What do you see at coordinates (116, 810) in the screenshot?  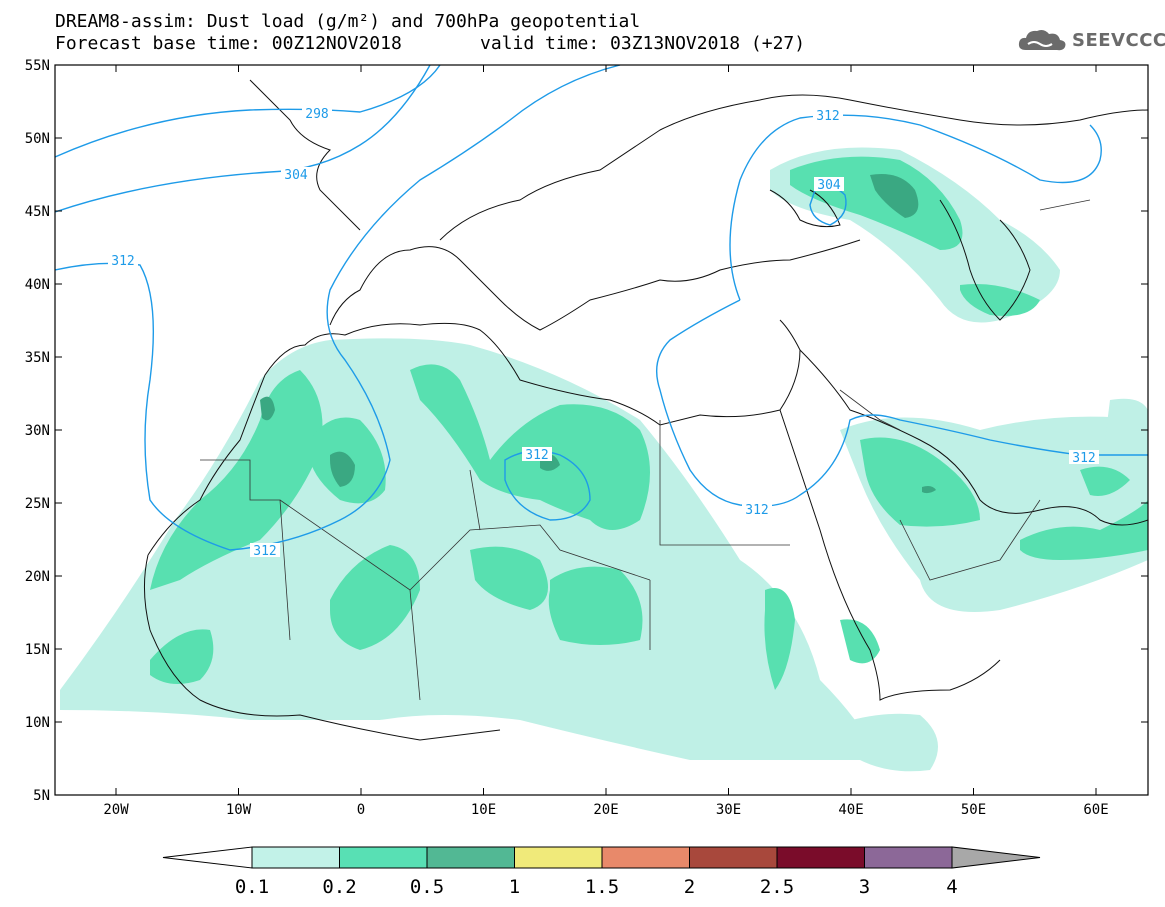 I see `lon-label: 20W` at bounding box center [116, 810].